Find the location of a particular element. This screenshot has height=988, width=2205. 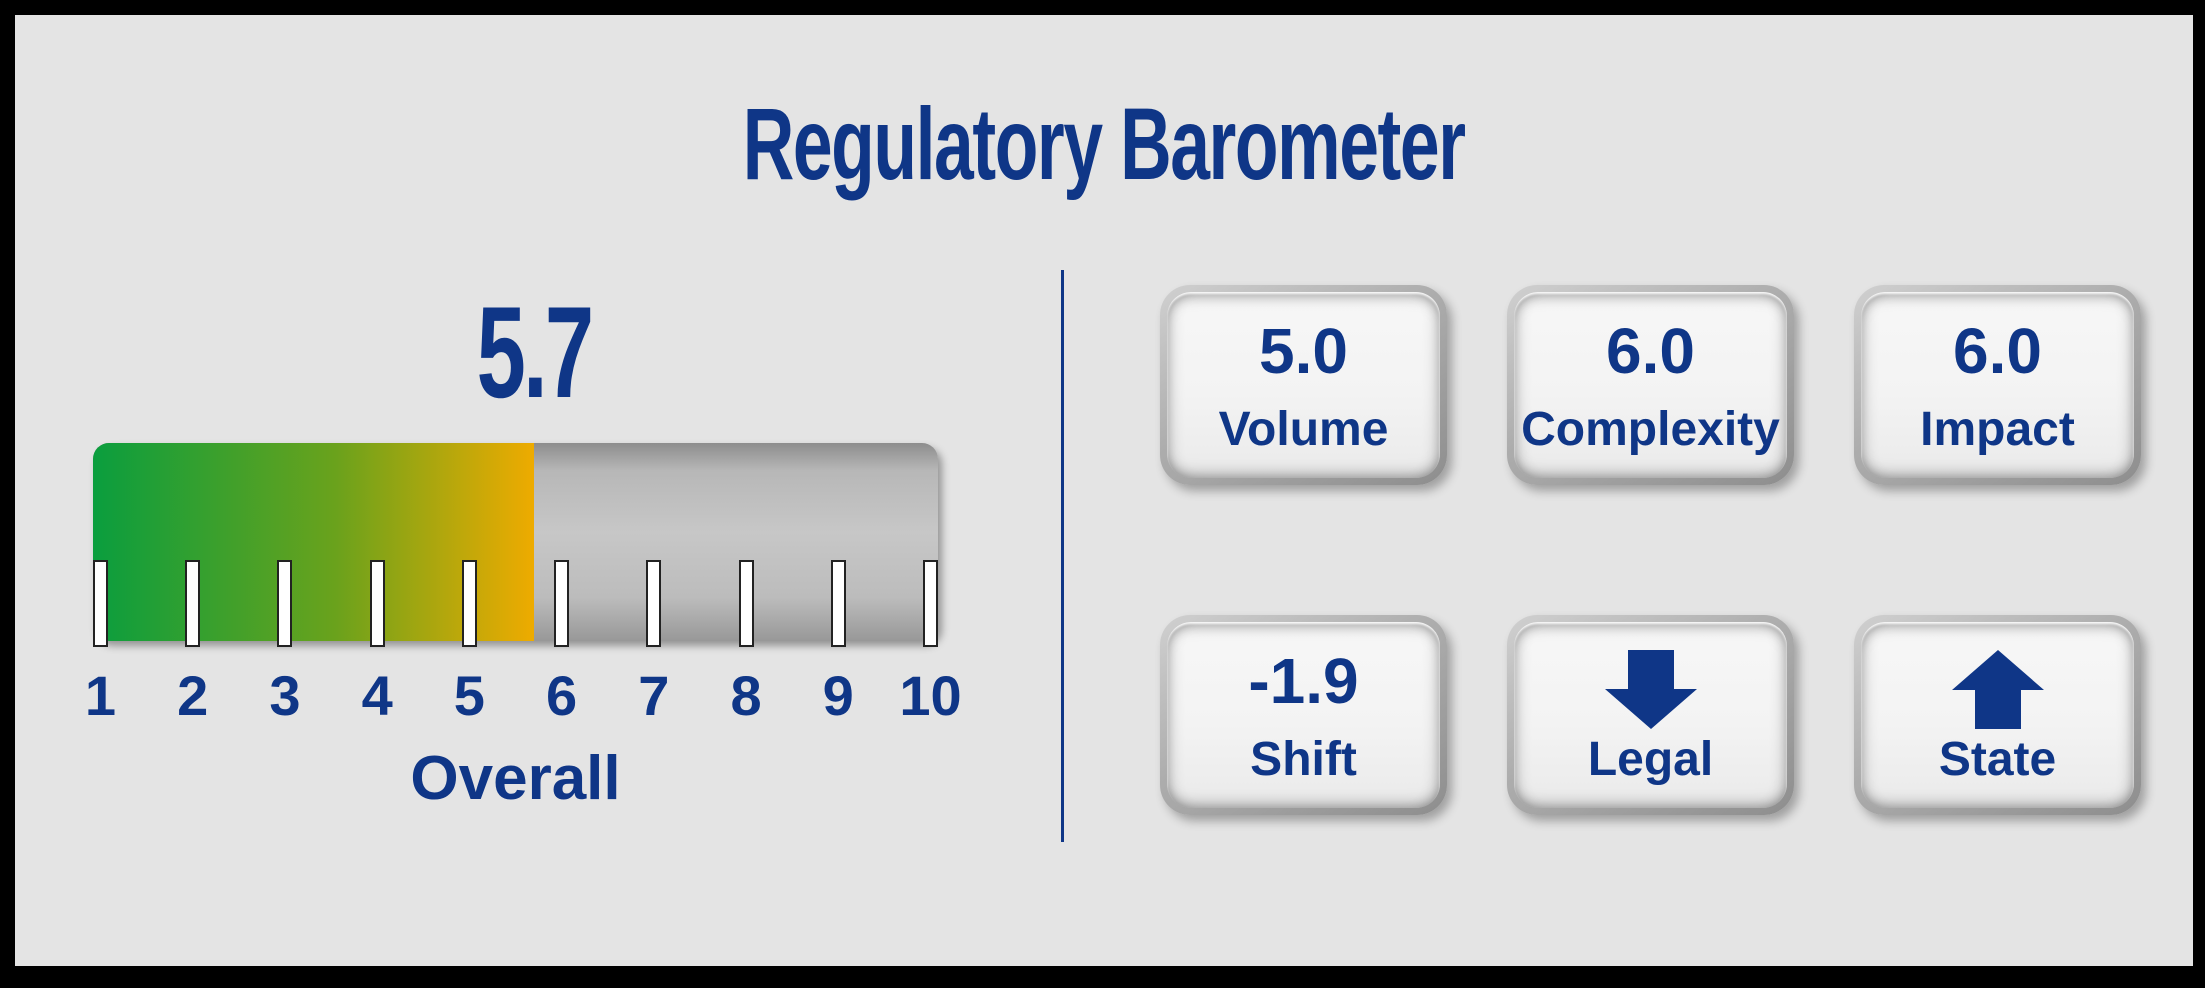

metric-card-volume: 5.0 Volume is located at coordinates (1303, 385).